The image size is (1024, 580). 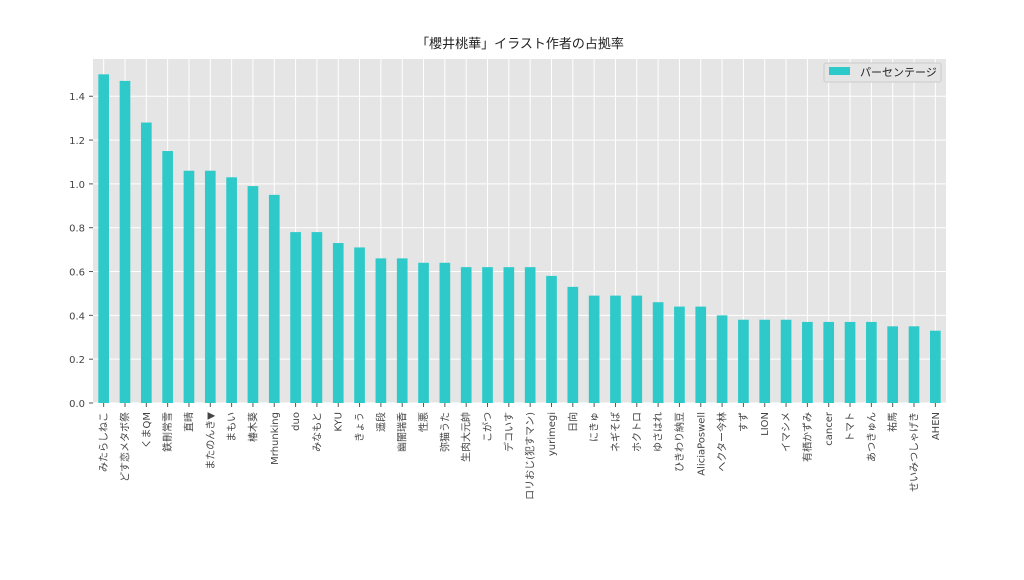 I want to click on y-tick-label: 0.4, so click(x=77, y=316).